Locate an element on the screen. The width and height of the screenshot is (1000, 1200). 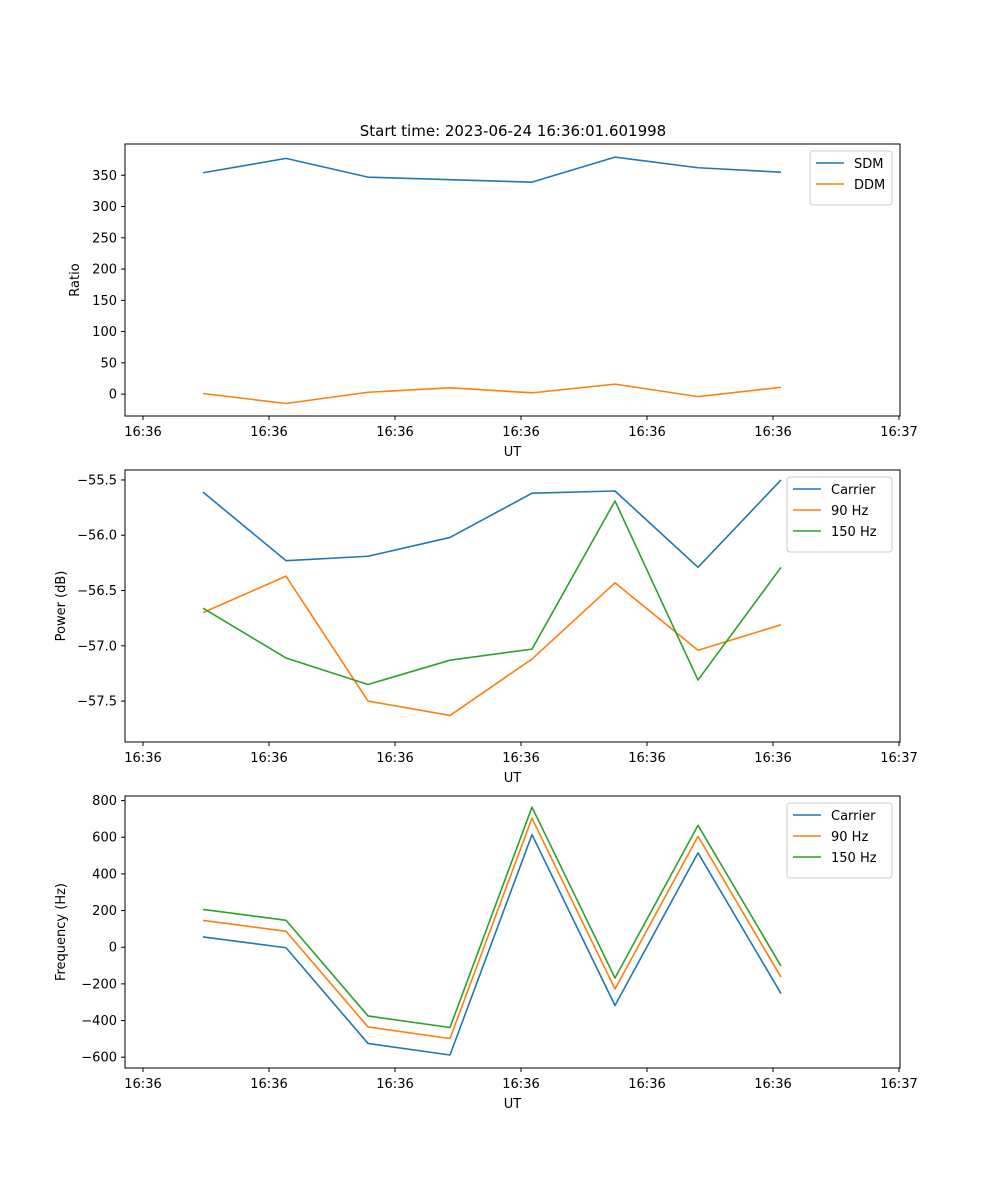
legend-label: DDM is located at coordinates (869, 185).